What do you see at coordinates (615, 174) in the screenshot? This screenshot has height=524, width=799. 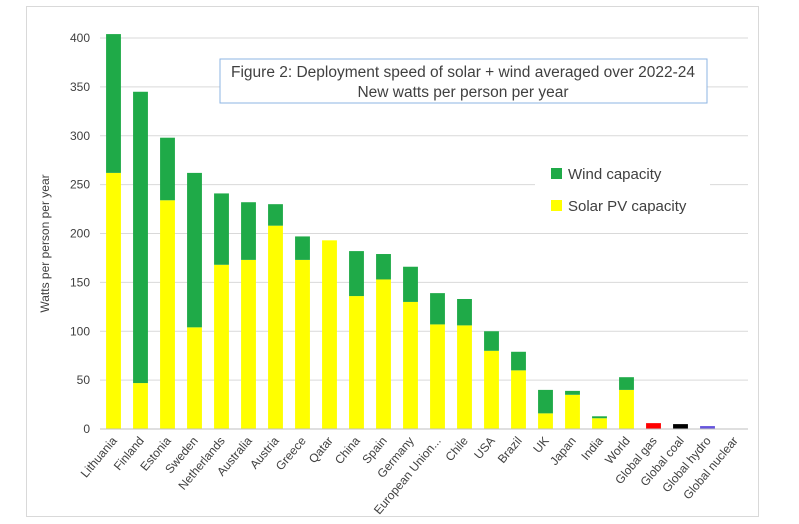 I see `legend-label: Wind capacity` at bounding box center [615, 174].